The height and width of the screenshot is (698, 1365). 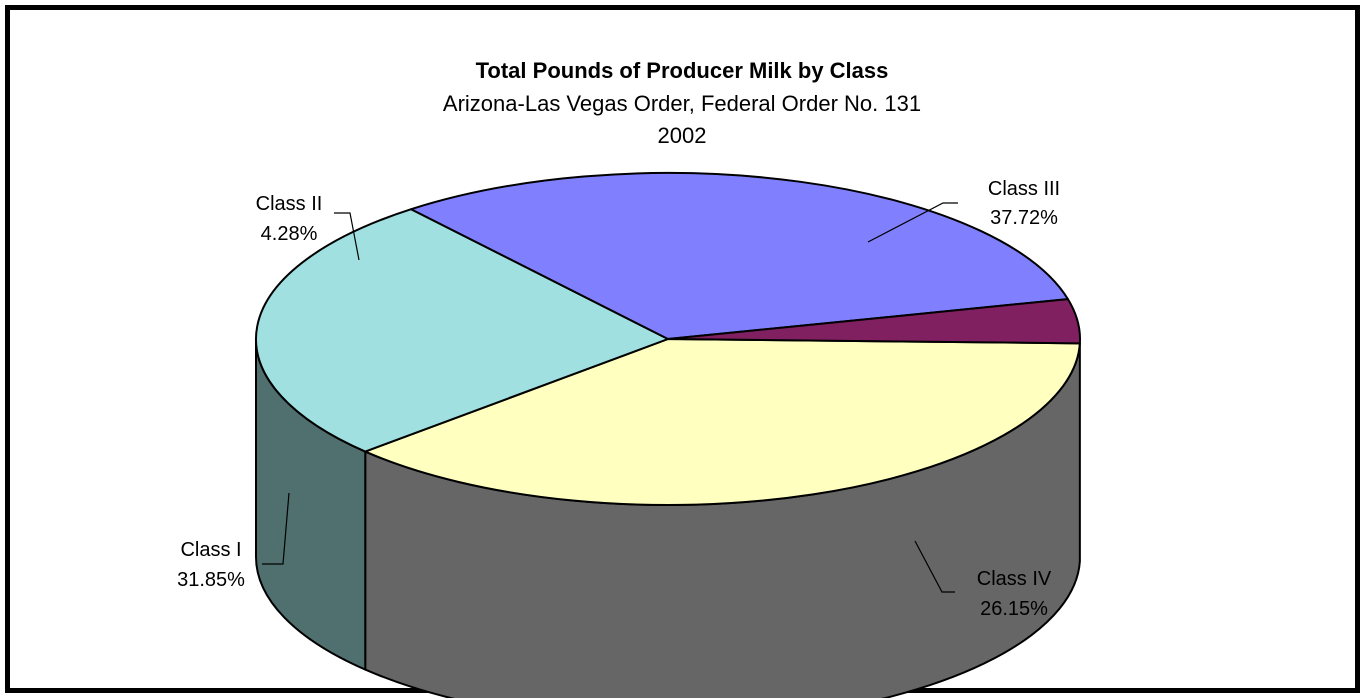 I want to click on pie-slice-class-i, so click(x=739, y=256).